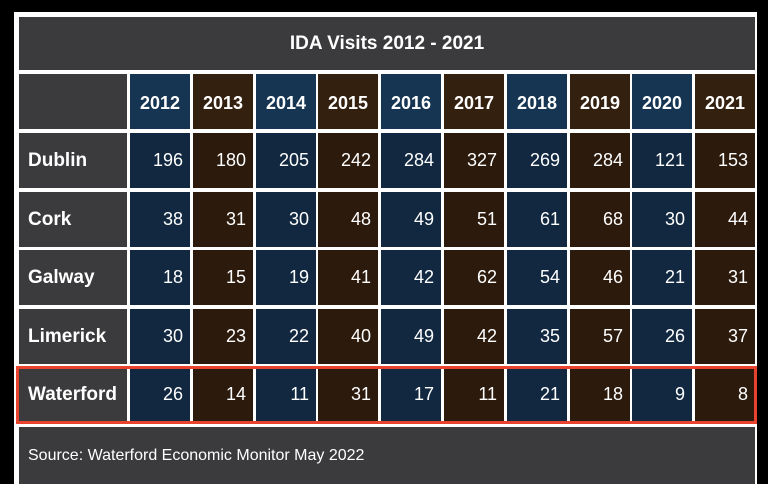 The image size is (768, 484). I want to click on table-cell: 205, so click(286, 160).